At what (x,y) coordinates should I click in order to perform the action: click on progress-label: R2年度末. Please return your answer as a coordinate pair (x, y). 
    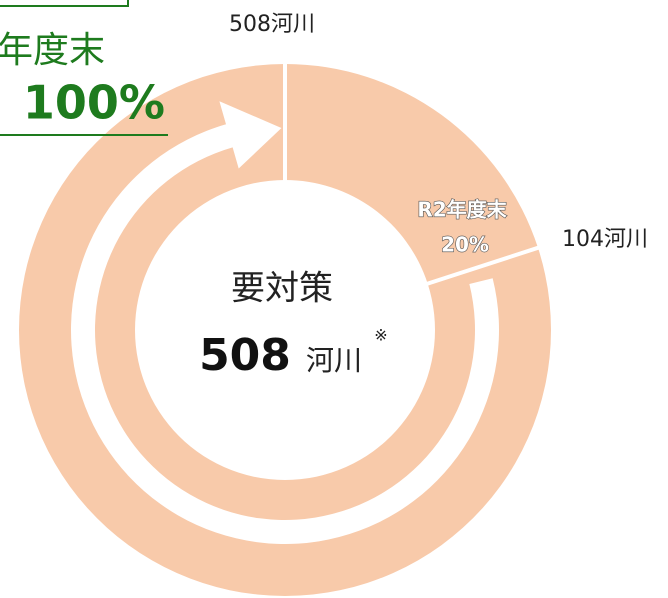
    Looking at the image, I should click on (462, 210).